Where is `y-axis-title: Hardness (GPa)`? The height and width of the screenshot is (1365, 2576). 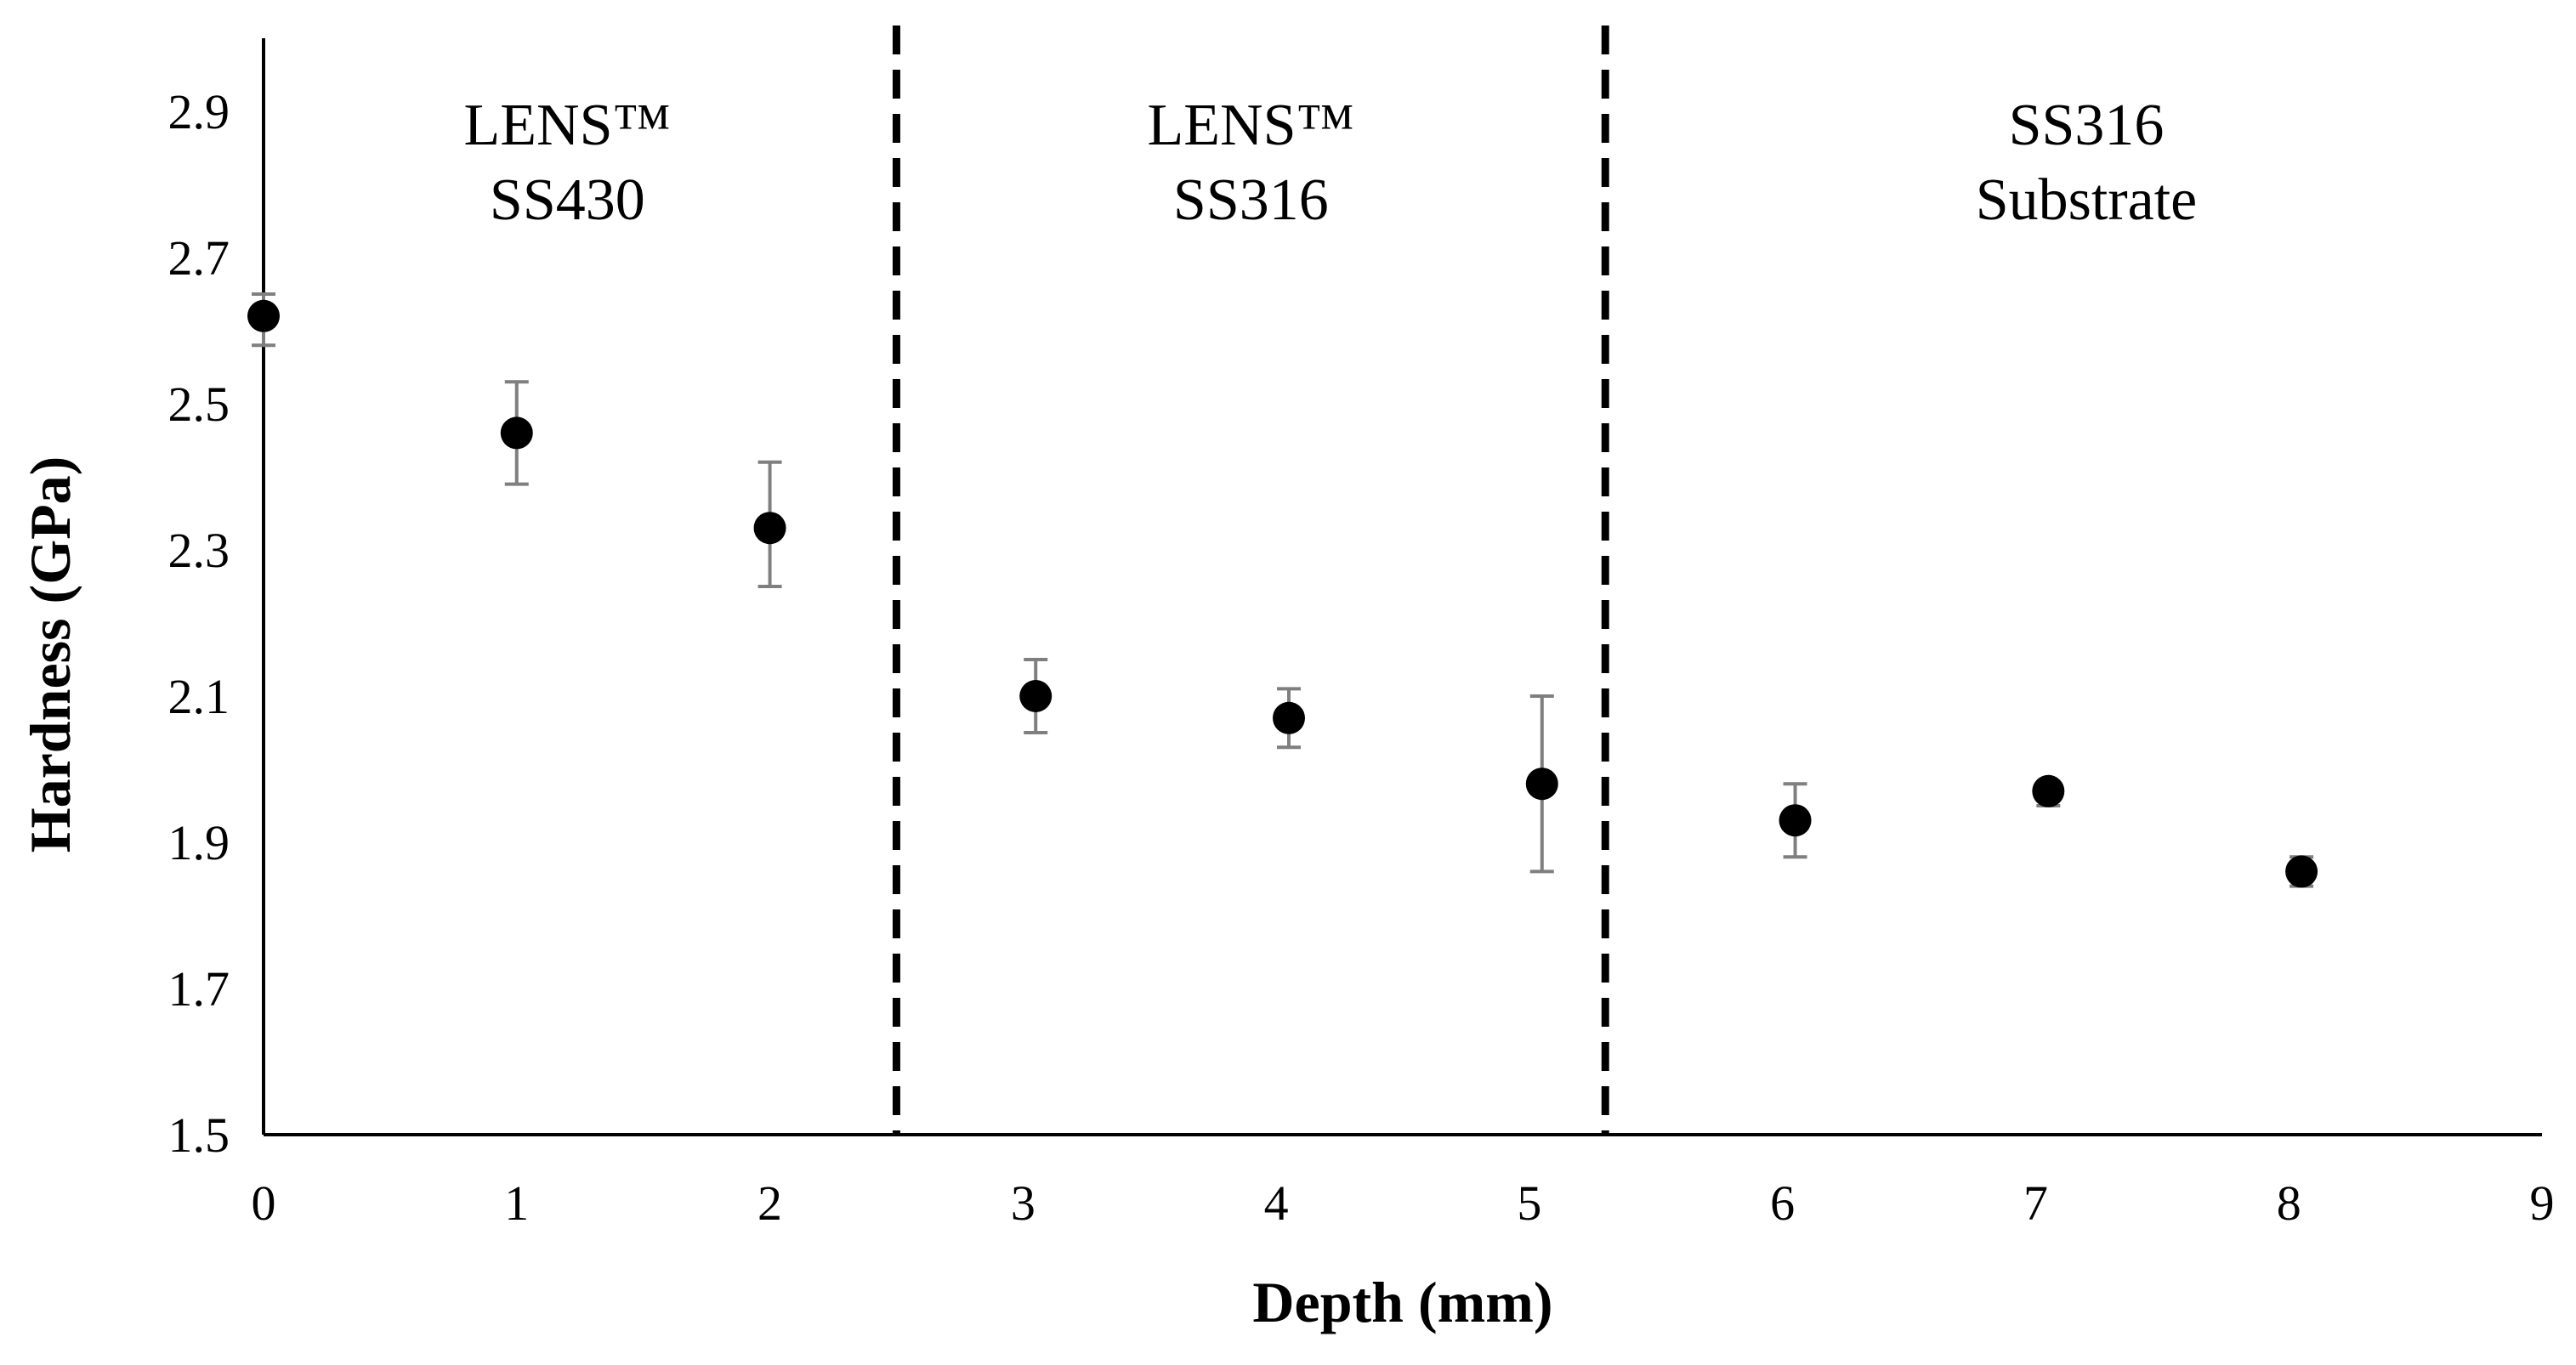
y-axis-title: Hardness (GPa) is located at coordinates (50, 654).